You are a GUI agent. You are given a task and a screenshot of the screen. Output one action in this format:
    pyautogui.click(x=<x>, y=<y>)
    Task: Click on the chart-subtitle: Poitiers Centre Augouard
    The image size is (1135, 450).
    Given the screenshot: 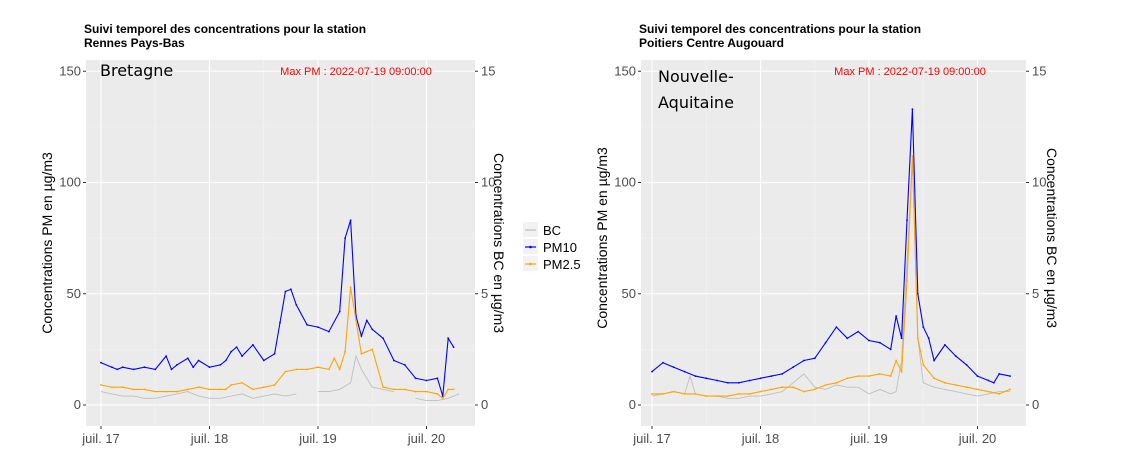 What is the action you would take?
    pyautogui.click(x=711, y=43)
    